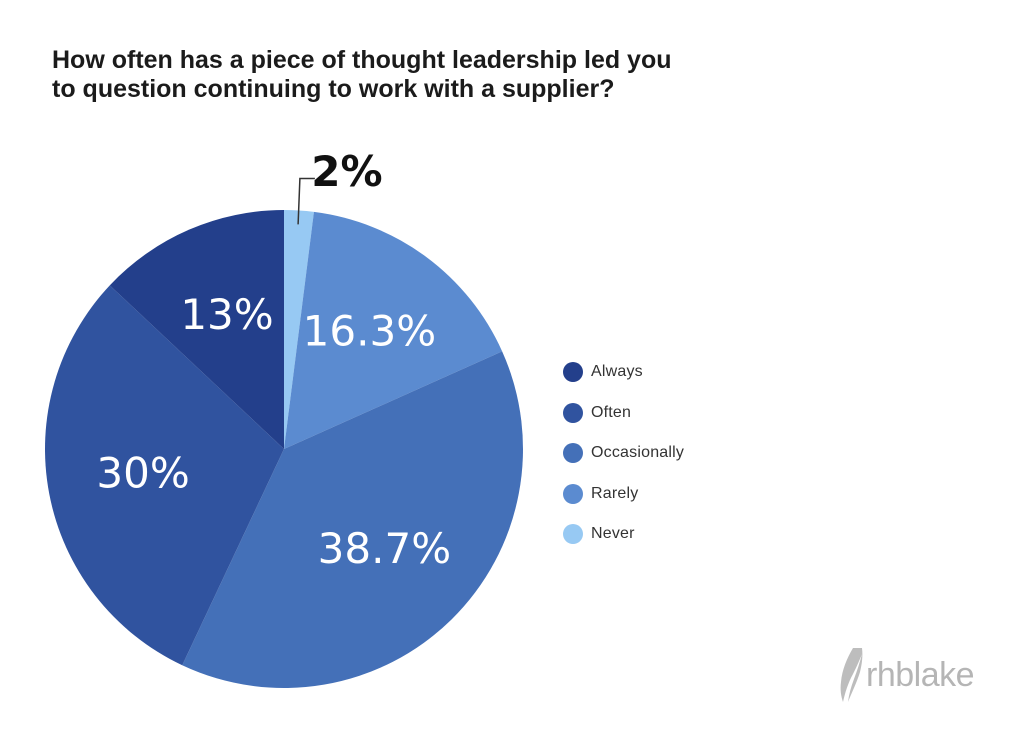  Describe the element at coordinates (573, 453) in the screenshot. I see `legend-swatch-occasionally` at that location.